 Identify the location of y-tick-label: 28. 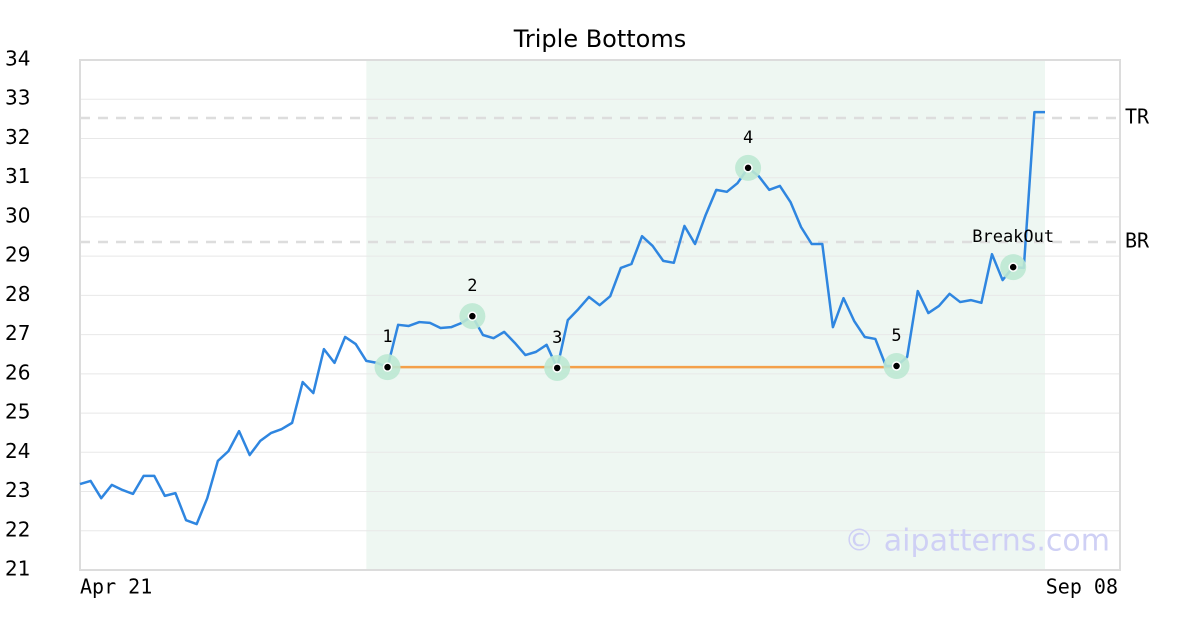
(17, 294).